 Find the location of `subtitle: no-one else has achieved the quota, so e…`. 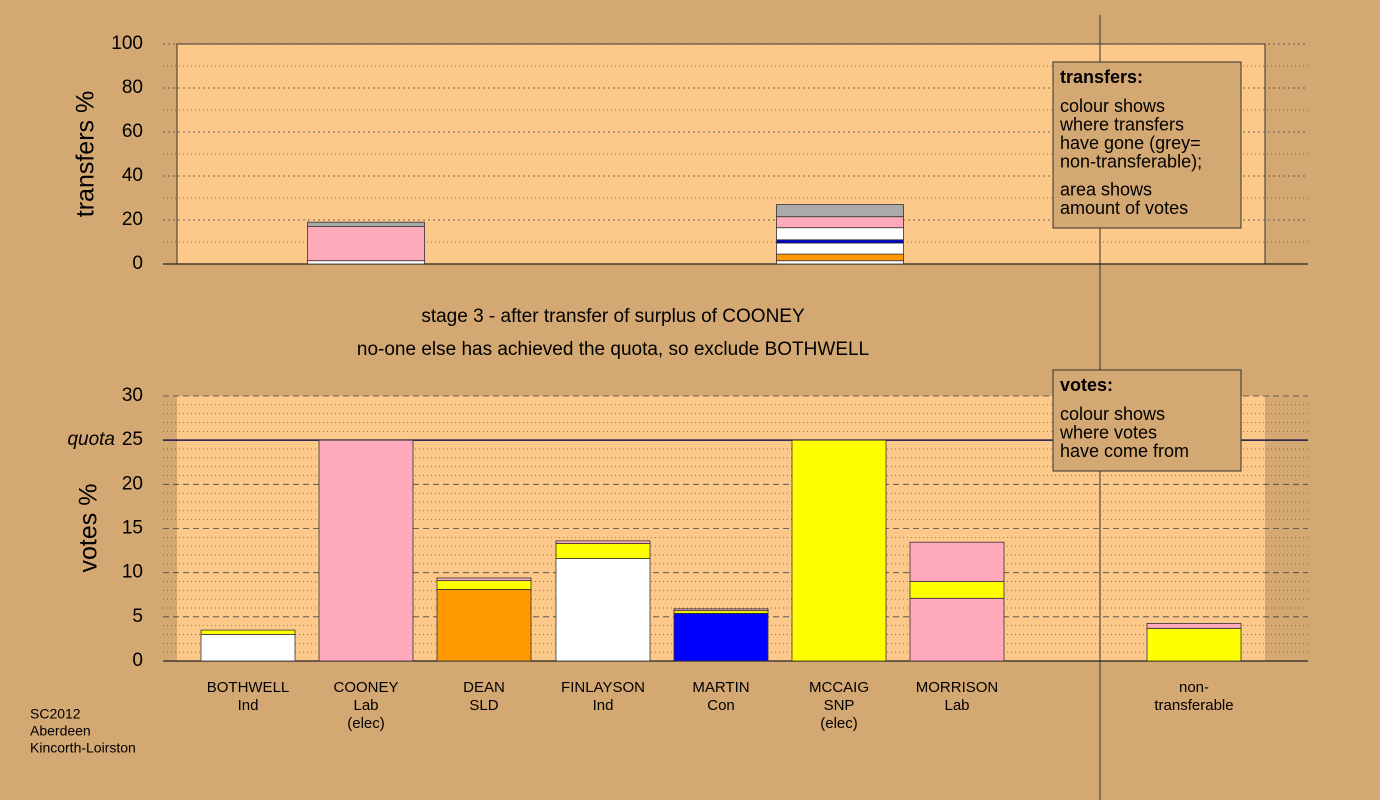

subtitle: no-one else has achieved the quota, so e… is located at coordinates (613, 349).